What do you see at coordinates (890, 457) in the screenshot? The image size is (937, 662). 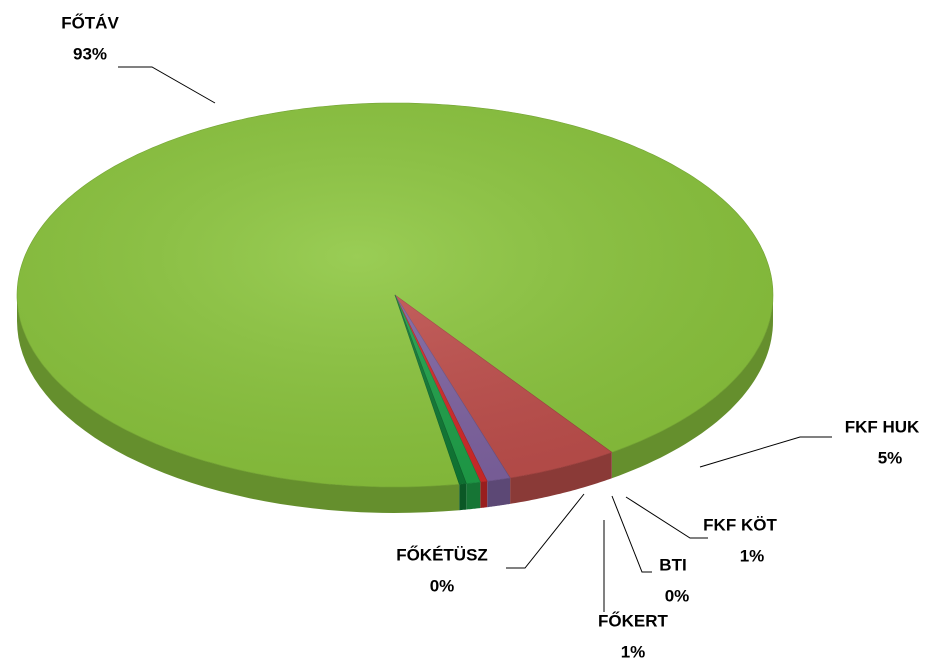 I see `value-label: 5%` at bounding box center [890, 457].